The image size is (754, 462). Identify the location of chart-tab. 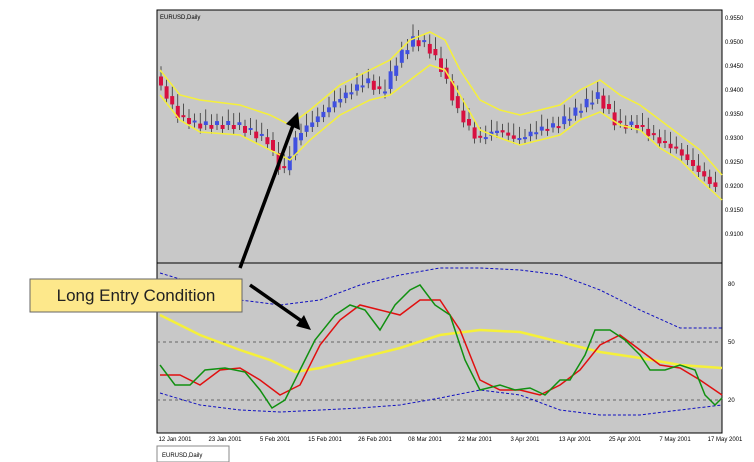
(193, 453).